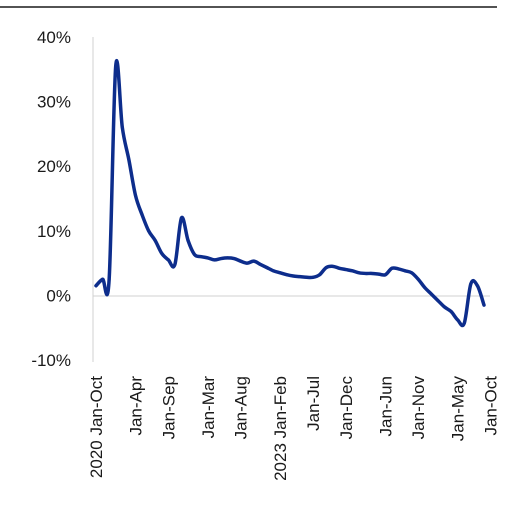  I want to click on y-tick-label: 40%, so click(54, 37).